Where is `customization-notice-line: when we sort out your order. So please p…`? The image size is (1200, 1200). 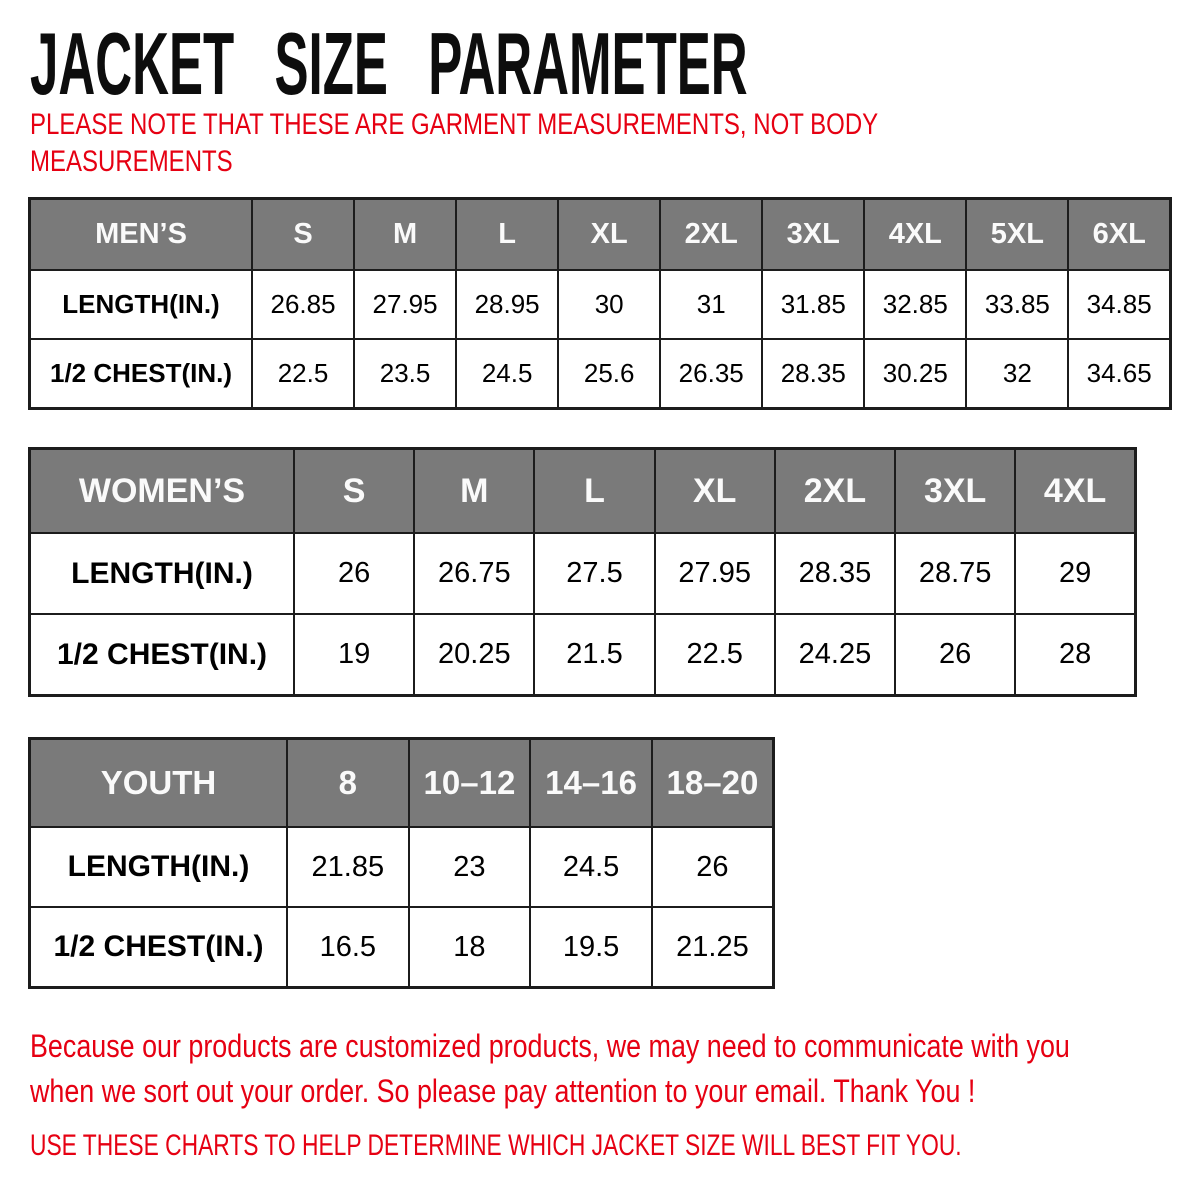 customization-notice-line: when we sort out your order. So please p… is located at coordinates (503, 1091).